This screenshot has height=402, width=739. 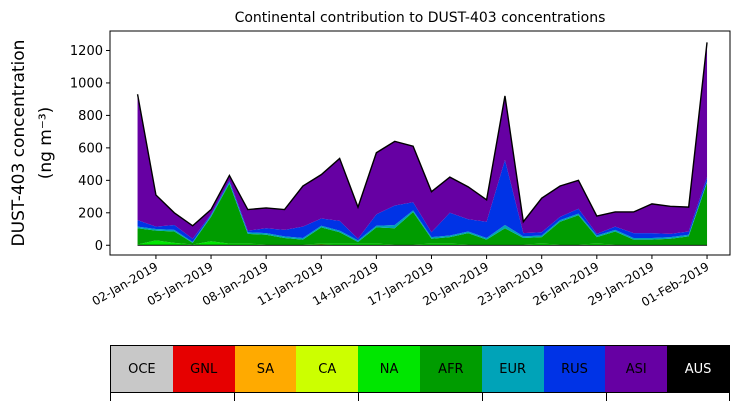 What do you see at coordinates (698, 369) in the screenshot?
I see `legend-item-aus: AUS` at bounding box center [698, 369].